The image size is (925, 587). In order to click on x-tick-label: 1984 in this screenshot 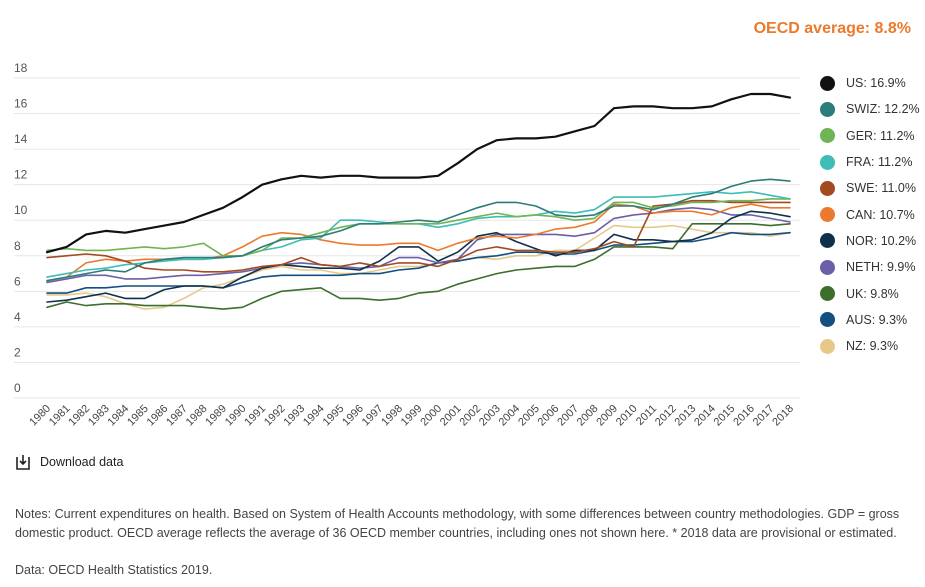, I will do `click(119, 416)`.